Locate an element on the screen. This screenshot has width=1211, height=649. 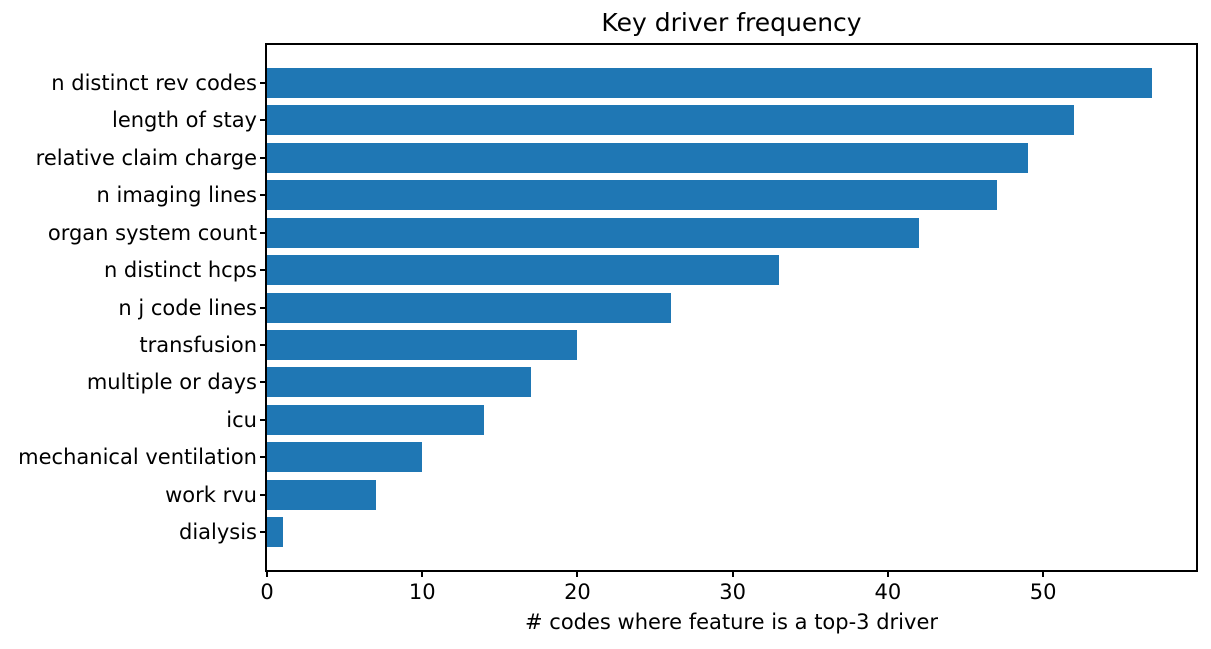
y-tick-label: multiple or days is located at coordinates (171, 382).